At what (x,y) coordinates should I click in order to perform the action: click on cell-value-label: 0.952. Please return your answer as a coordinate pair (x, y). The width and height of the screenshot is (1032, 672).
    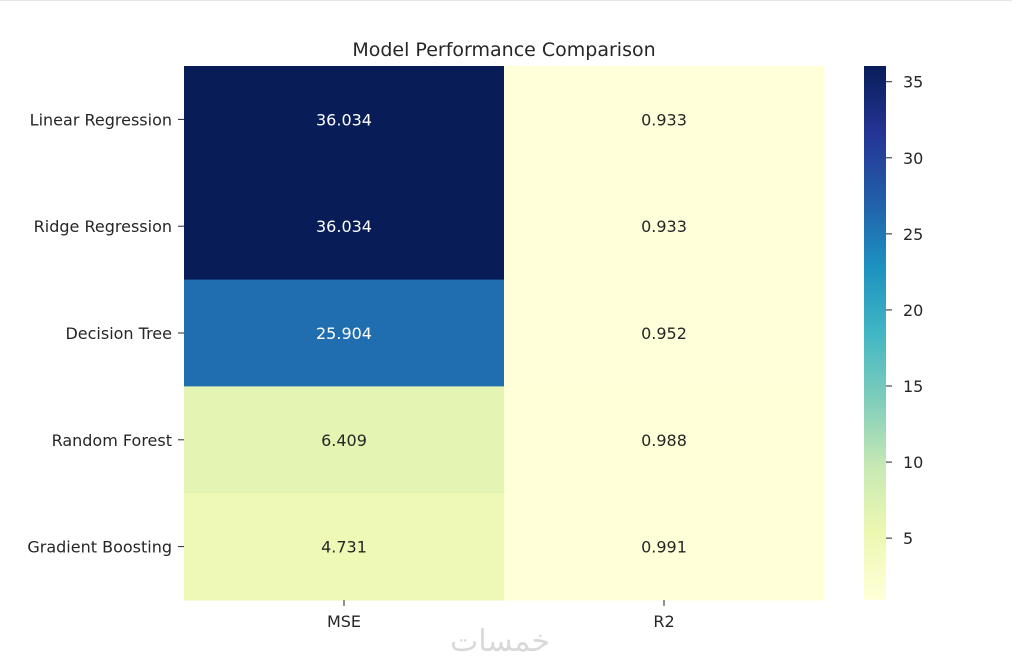
    Looking at the image, I should click on (664, 333).